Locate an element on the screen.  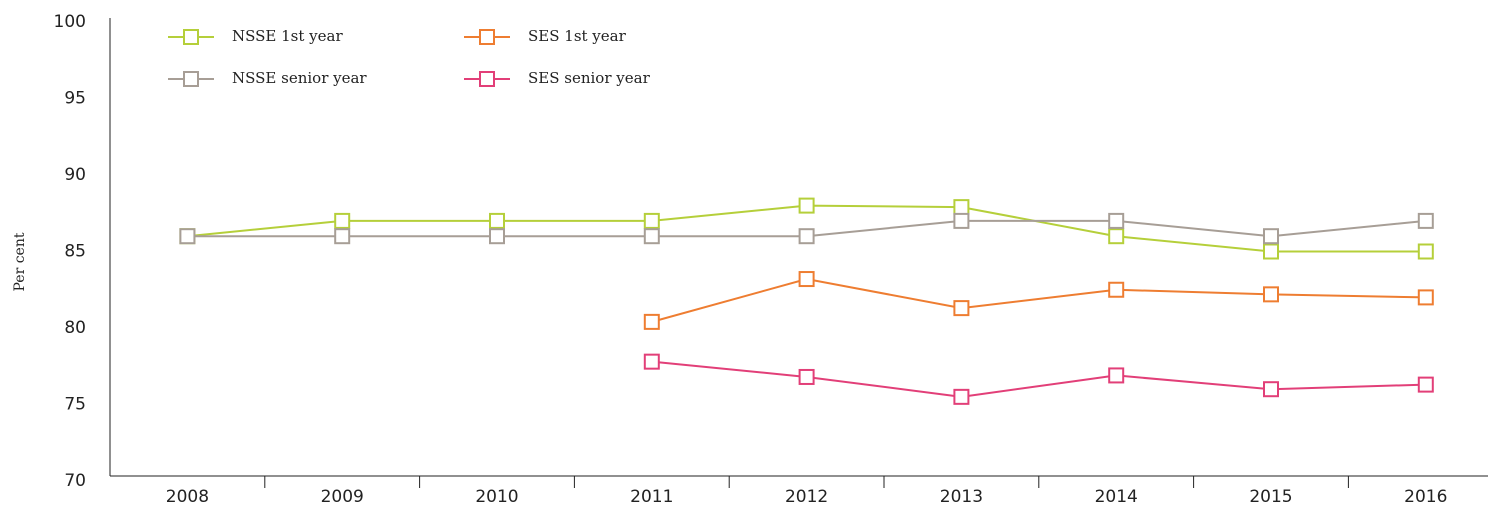
y-tick-label: 100 is located at coordinates (70, 22).